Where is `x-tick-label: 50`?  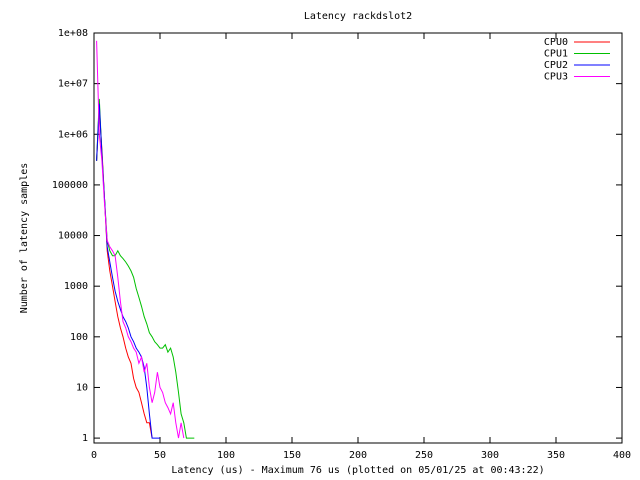
x-tick-label: 50 is located at coordinates (160, 455).